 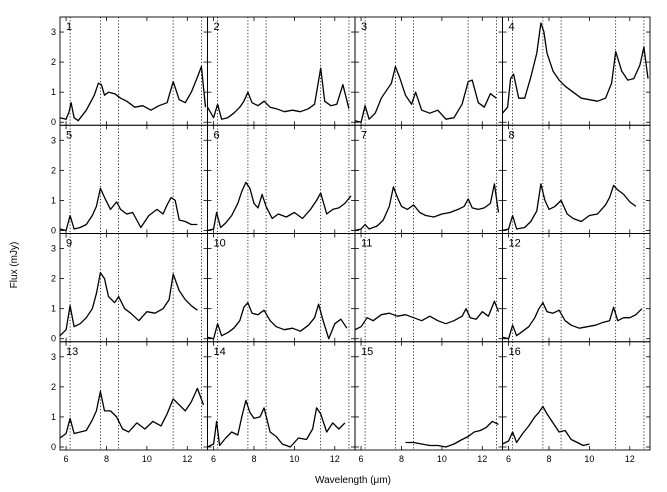 What do you see at coordinates (366, 244) in the screenshot?
I see `panel-label: 11` at bounding box center [366, 244].